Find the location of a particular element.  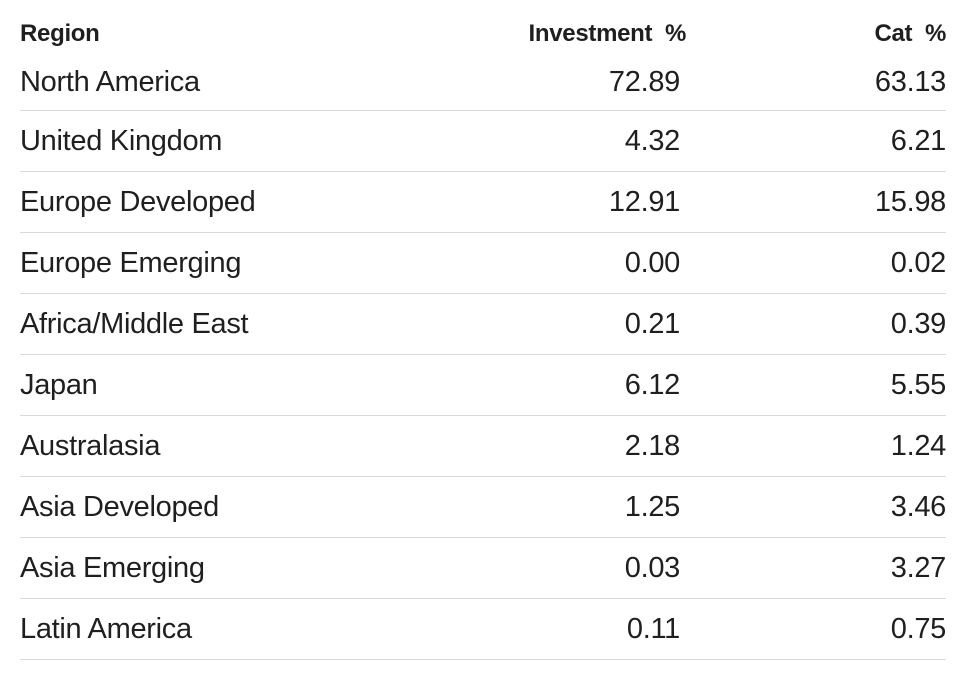

table-row: Asia Developed 1.25 3.46 is located at coordinates (483, 507).